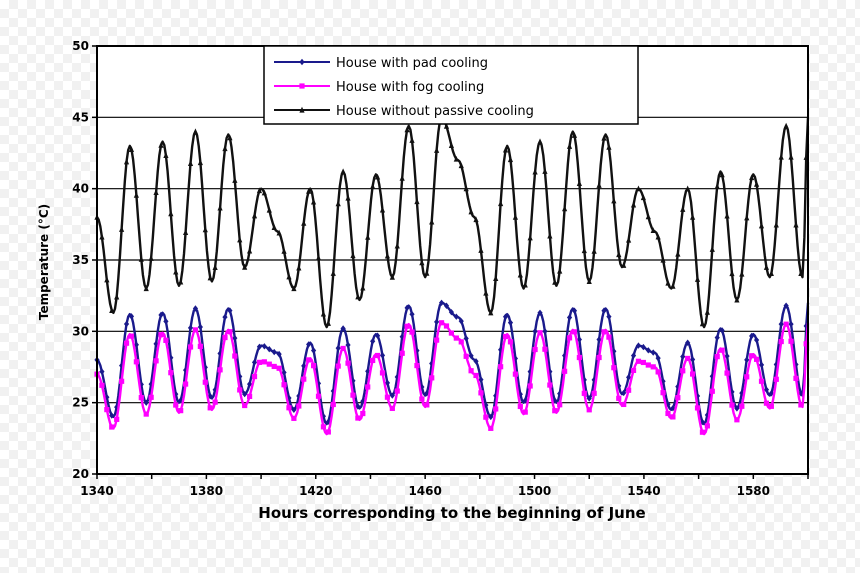  Describe the element at coordinates (412, 63) in the screenshot. I see `legend-label: House with pad cooling` at that location.